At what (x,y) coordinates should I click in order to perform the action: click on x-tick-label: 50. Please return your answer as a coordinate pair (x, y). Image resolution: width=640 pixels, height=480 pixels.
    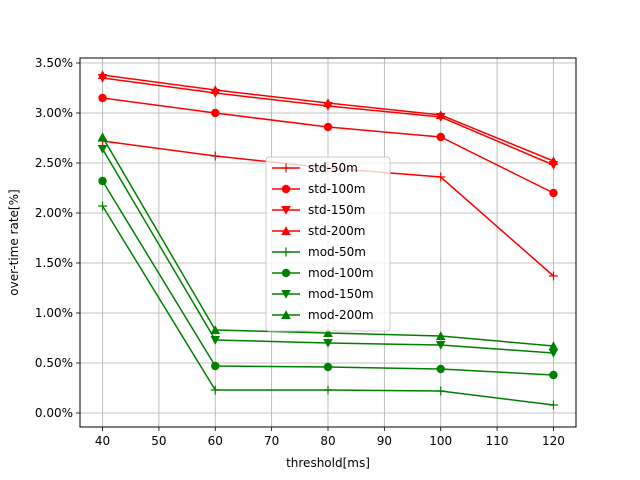
    Looking at the image, I should click on (158, 441).